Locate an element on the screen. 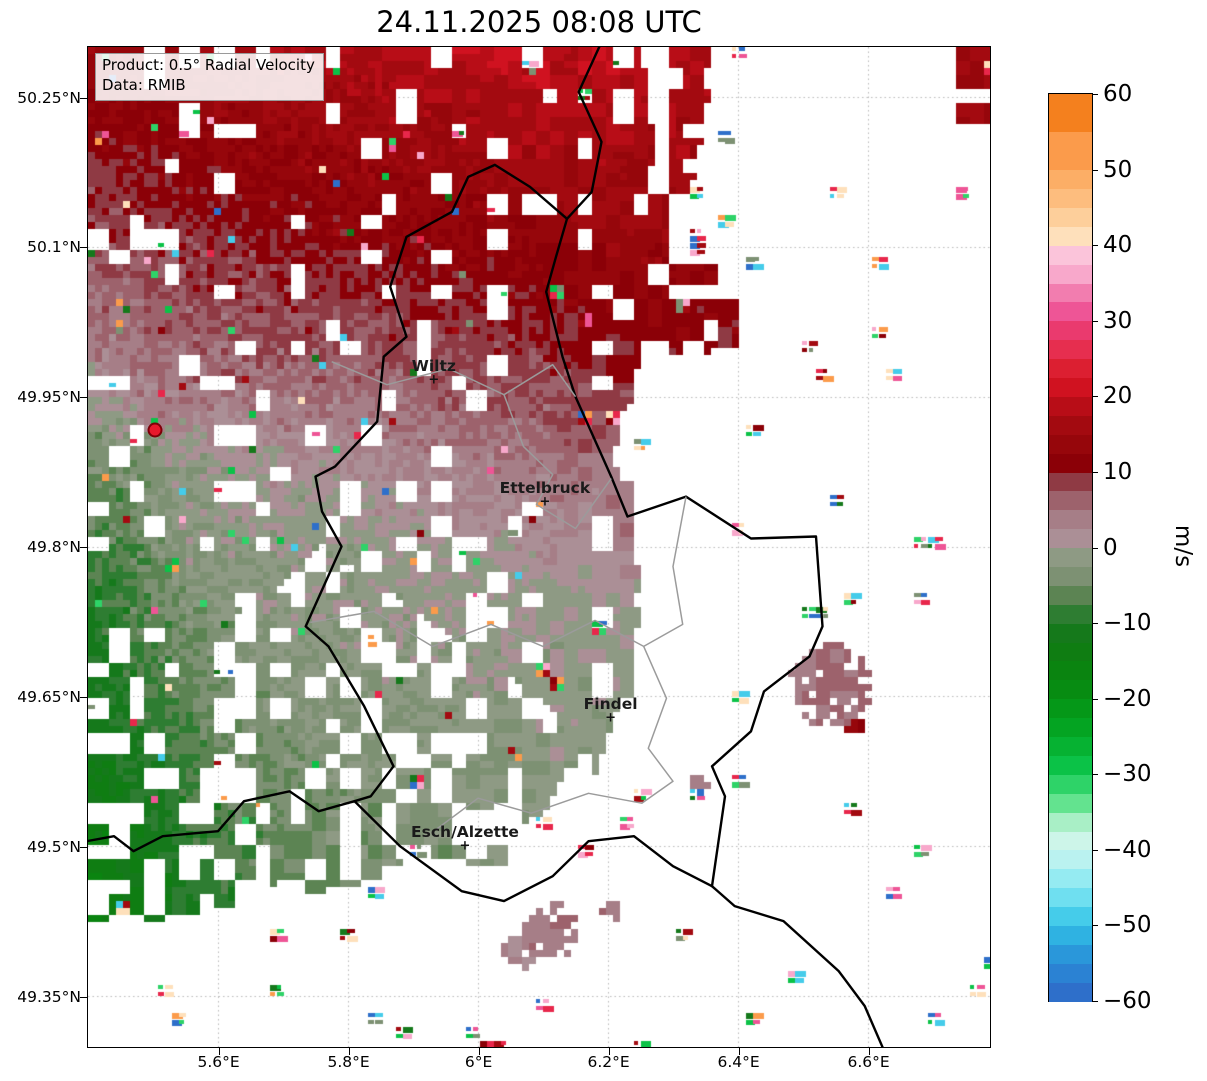 Image resolution: width=1207 pixels, height=1081 pixels. axis-tick-label: 49.5°N is located at coordinates (54, 846).